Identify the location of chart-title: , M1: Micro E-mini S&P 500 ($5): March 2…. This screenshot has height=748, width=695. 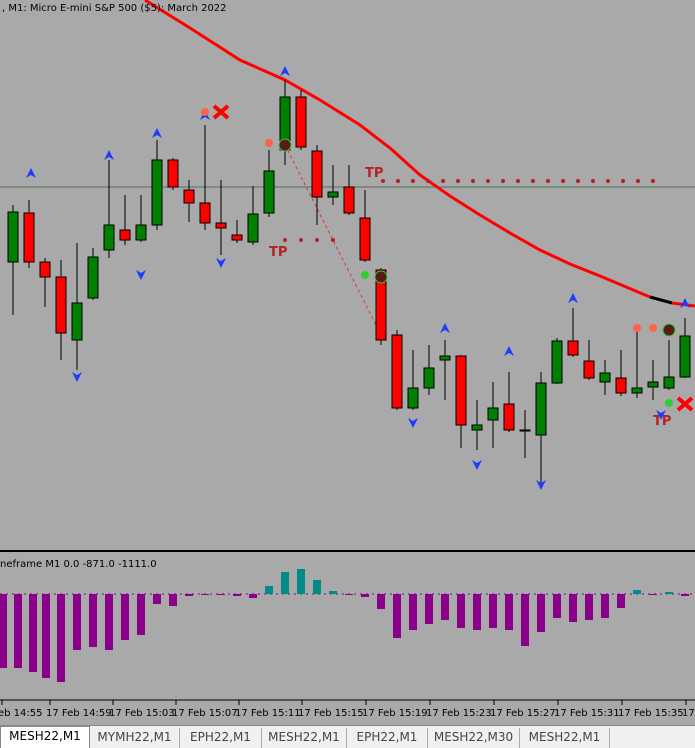
(114, 8).